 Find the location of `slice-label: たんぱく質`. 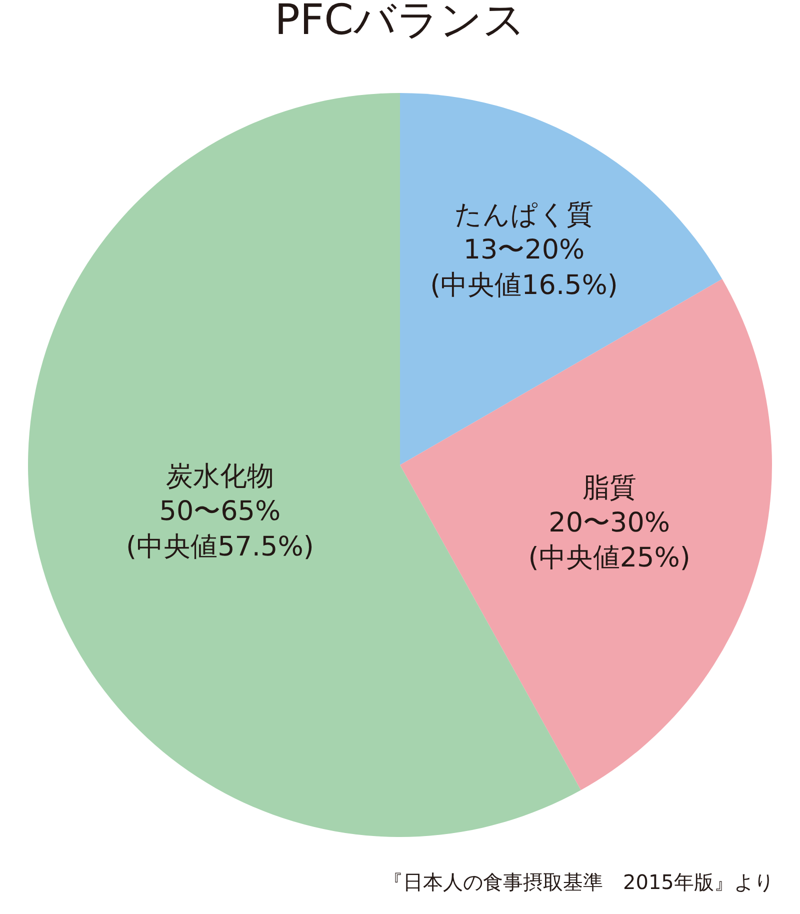

slice-label: たんぱく質 is located at coordinates (524, 215).